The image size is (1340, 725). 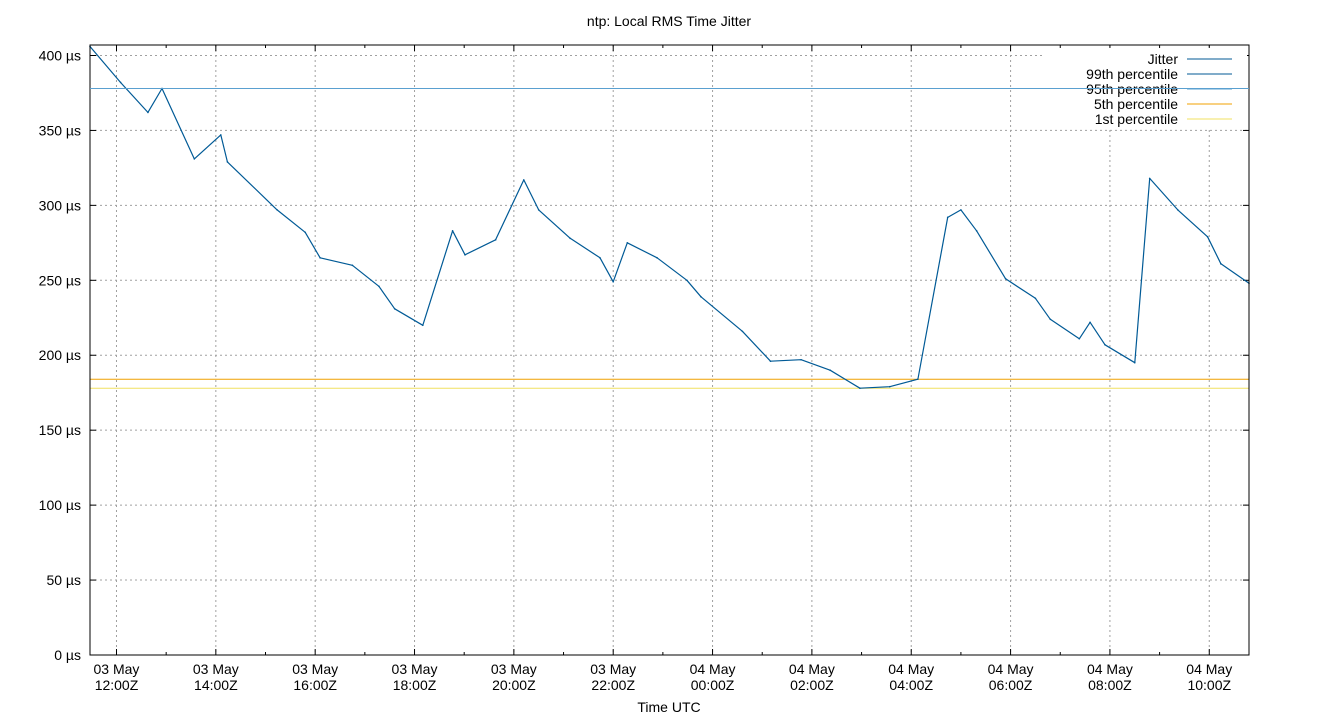 What do you see at coordinates (911, 685) in the screenshot?
I see `x-tick-time-label: 04:00Z` at bounding box center [911, 685].